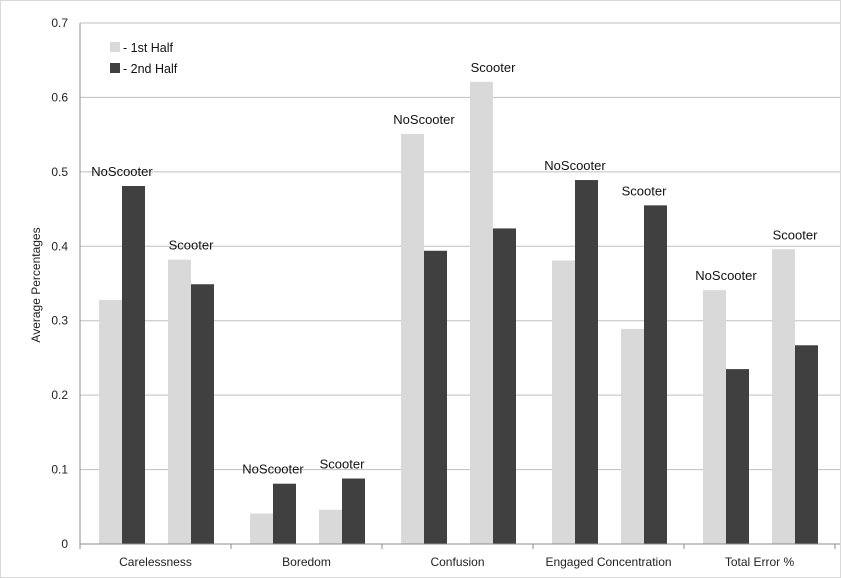 The image size is (841, 578). I want to click on y-tick-label: 0.4, so click(59, 246).